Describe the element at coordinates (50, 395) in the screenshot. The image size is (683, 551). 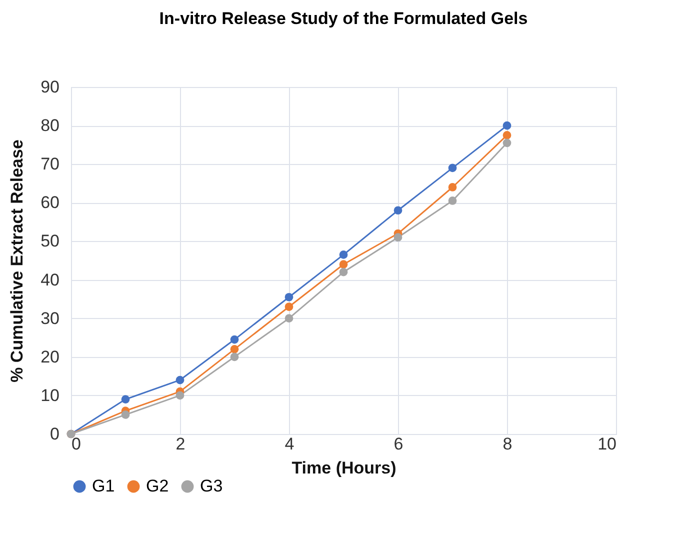
I see `y-tick-label: 10` at that location.